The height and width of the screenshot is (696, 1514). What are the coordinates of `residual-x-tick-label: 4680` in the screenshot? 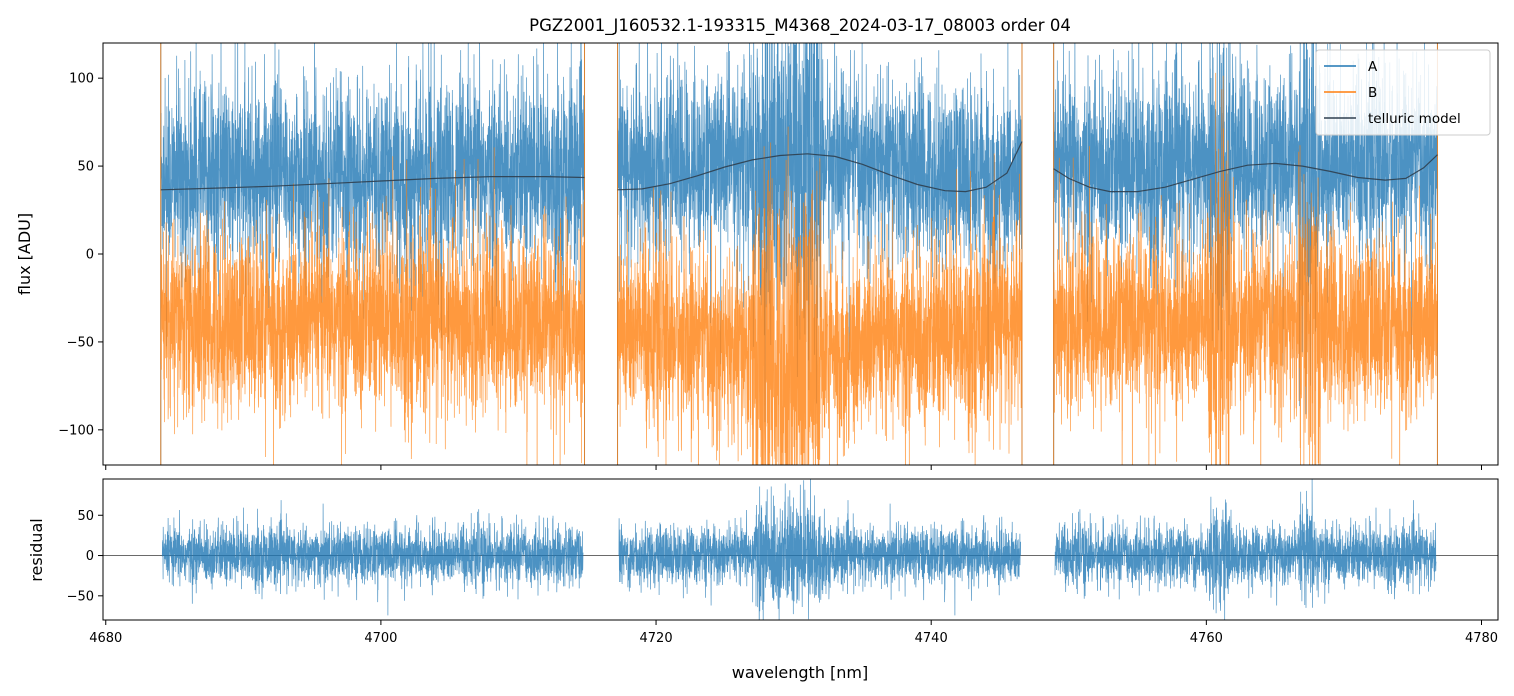 It's located at (105, 638).